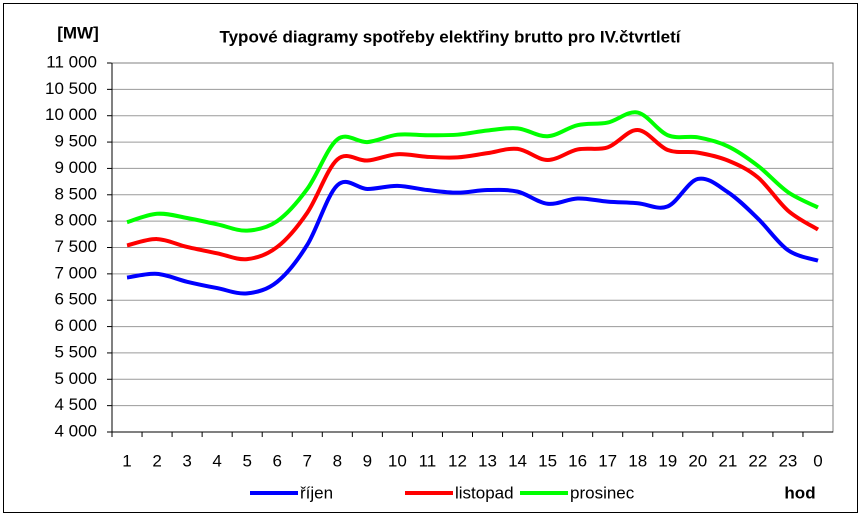 The width and height of the screenshot is (862, 517). I want to click on y-tick-label: 7 000, so click(75, 272).